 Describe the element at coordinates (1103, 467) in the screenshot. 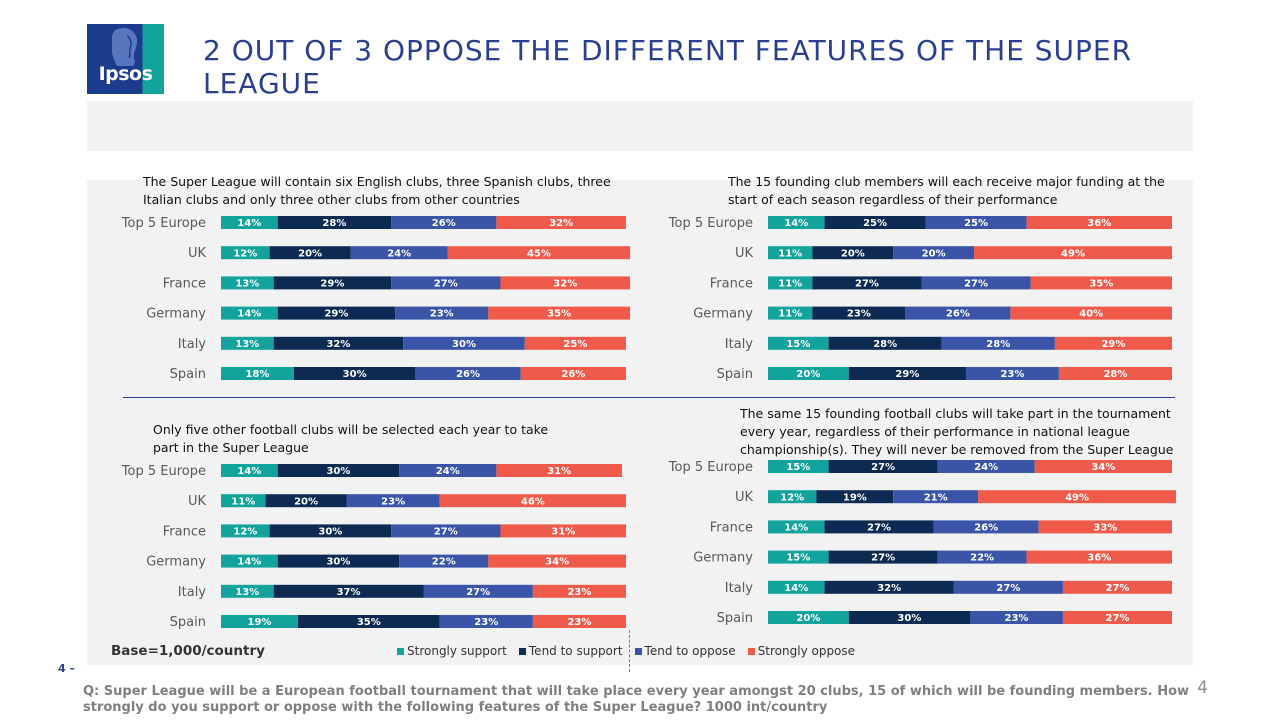

I see `data-label-strongly-oppose-top-5-europe: 34%` at that location.